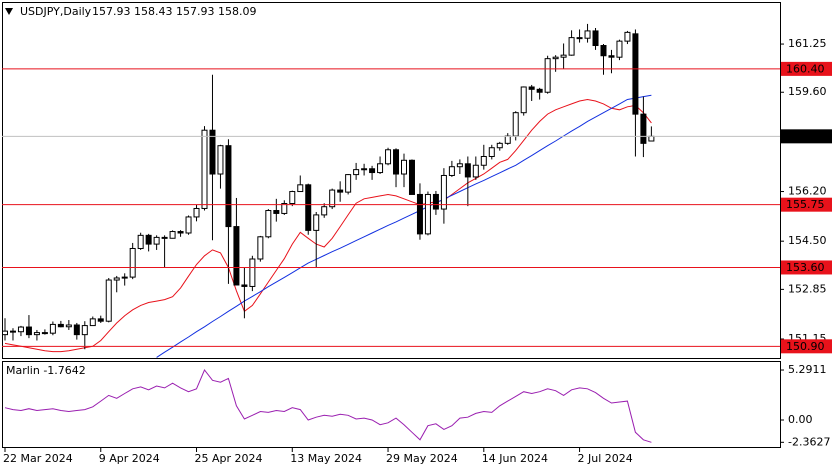 The image size is (838, 470). I want to click on current-price-label: 158.09, so click(805, 136).